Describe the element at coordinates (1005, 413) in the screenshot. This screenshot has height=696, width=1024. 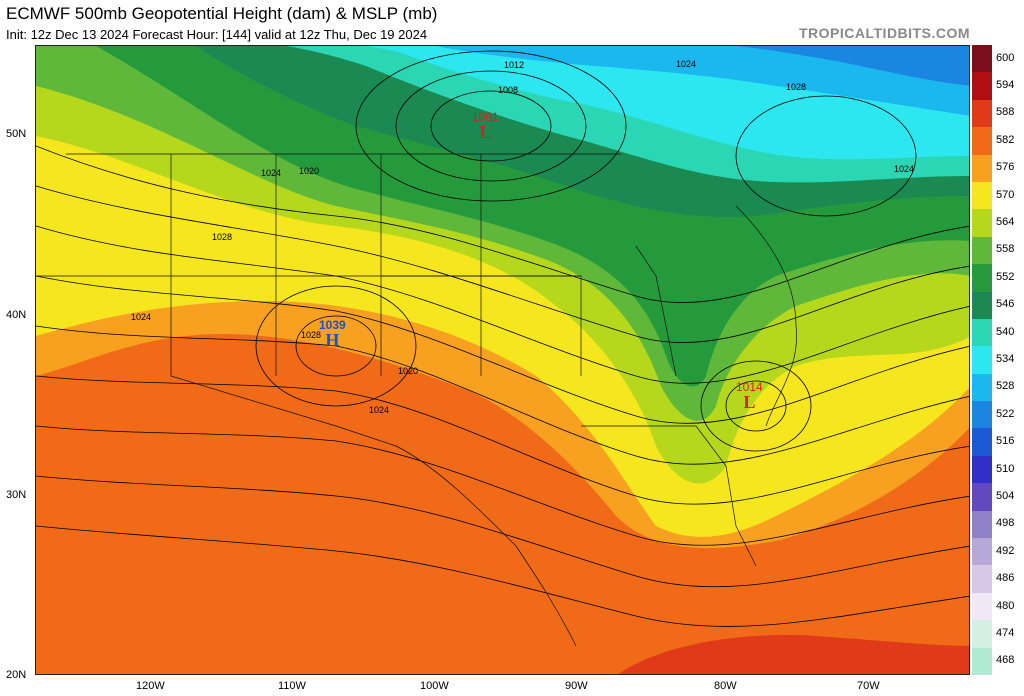
I see `colorbar-label: 522` at that location.